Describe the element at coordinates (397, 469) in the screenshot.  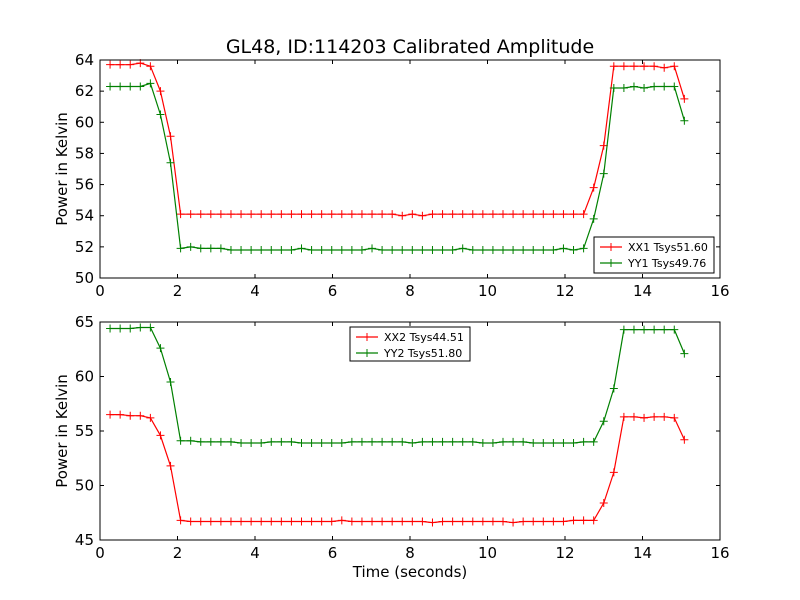
I see `series-line` at that location.